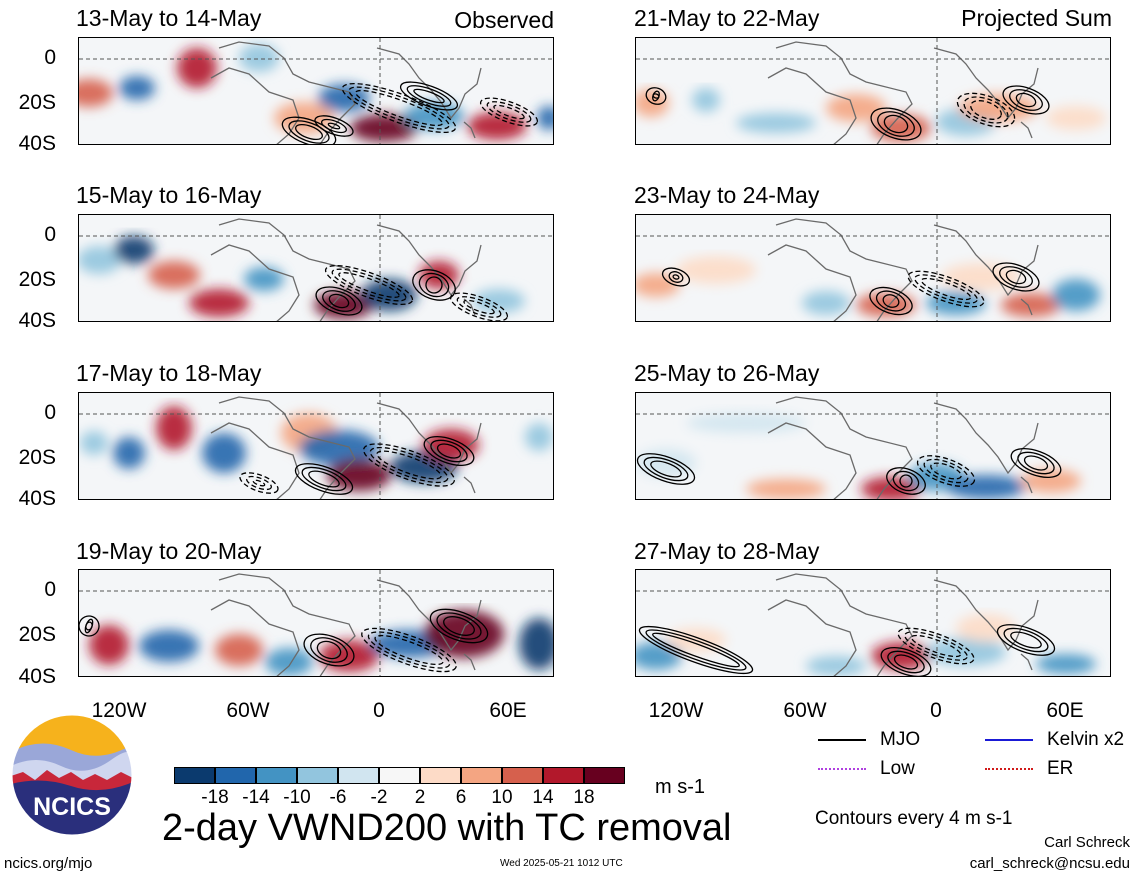  I want to click on legend-kelvin-label: Kelvin x2, so click(1086, 739).